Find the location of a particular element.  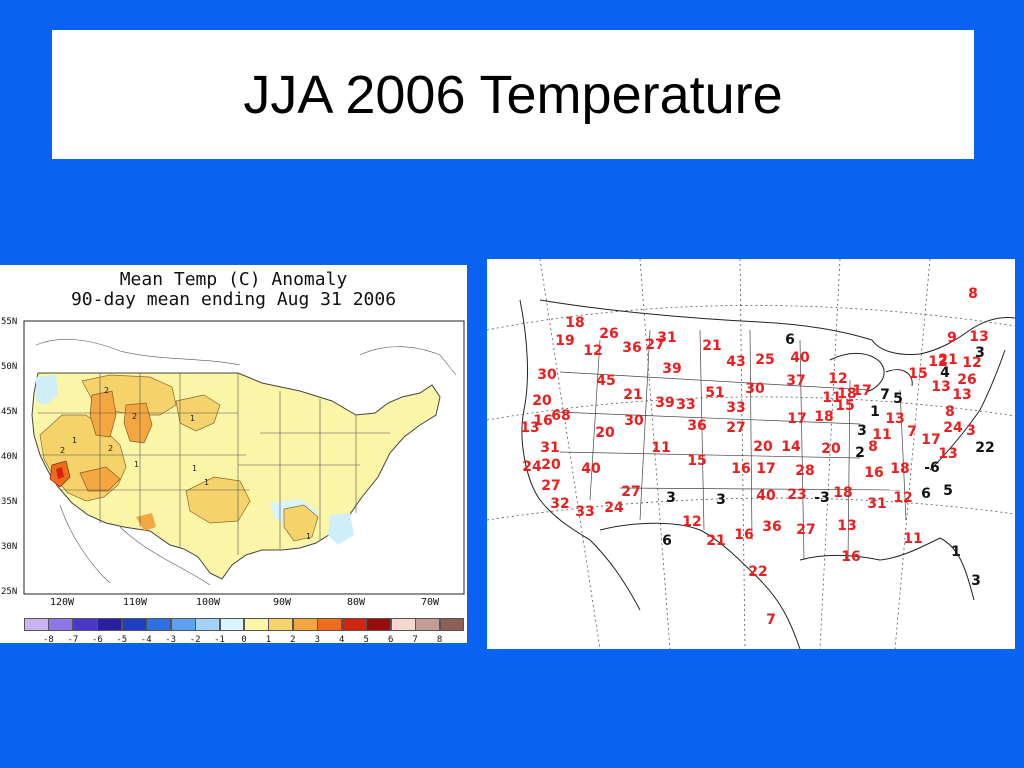

color-scale-label: 2 is located at coordinates (293, 639).